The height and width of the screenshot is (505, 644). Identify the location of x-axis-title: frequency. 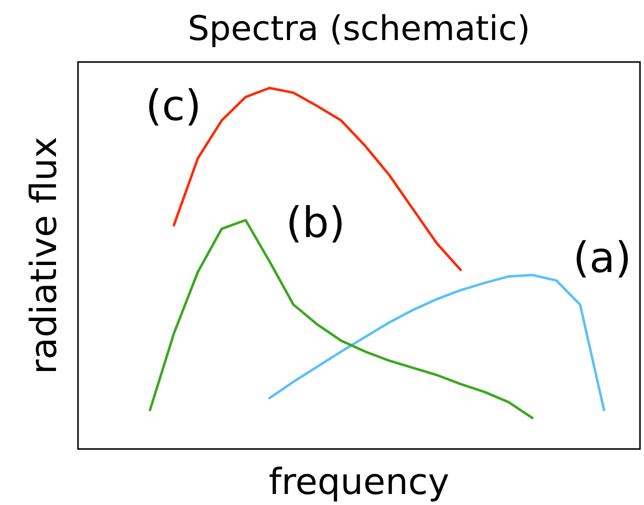
(359, 482).